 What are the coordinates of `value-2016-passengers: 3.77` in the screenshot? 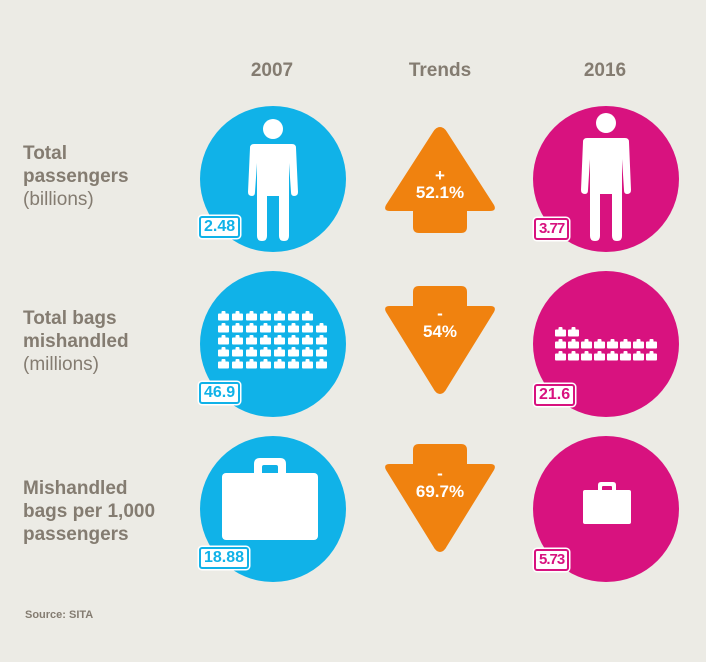 It's located at (552, 229).